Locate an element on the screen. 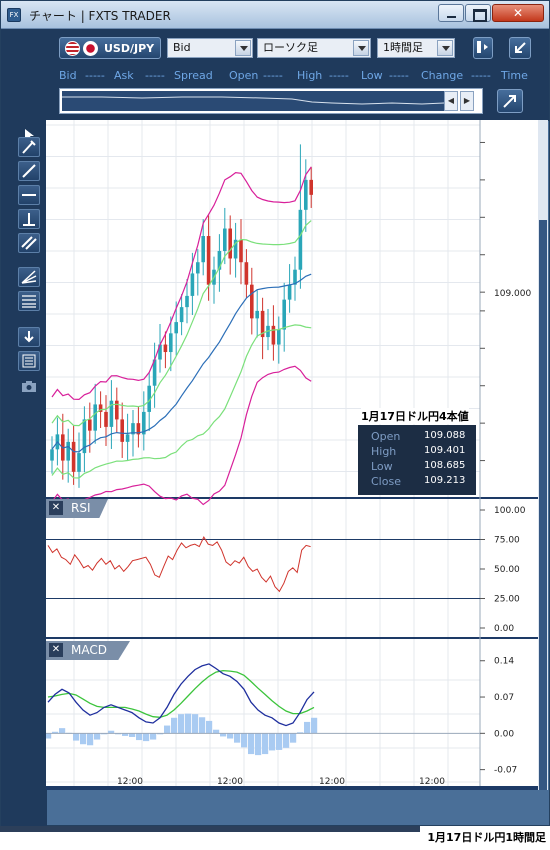 The image size is (550, 850). tool-fan is located at coordinates (29, 277).